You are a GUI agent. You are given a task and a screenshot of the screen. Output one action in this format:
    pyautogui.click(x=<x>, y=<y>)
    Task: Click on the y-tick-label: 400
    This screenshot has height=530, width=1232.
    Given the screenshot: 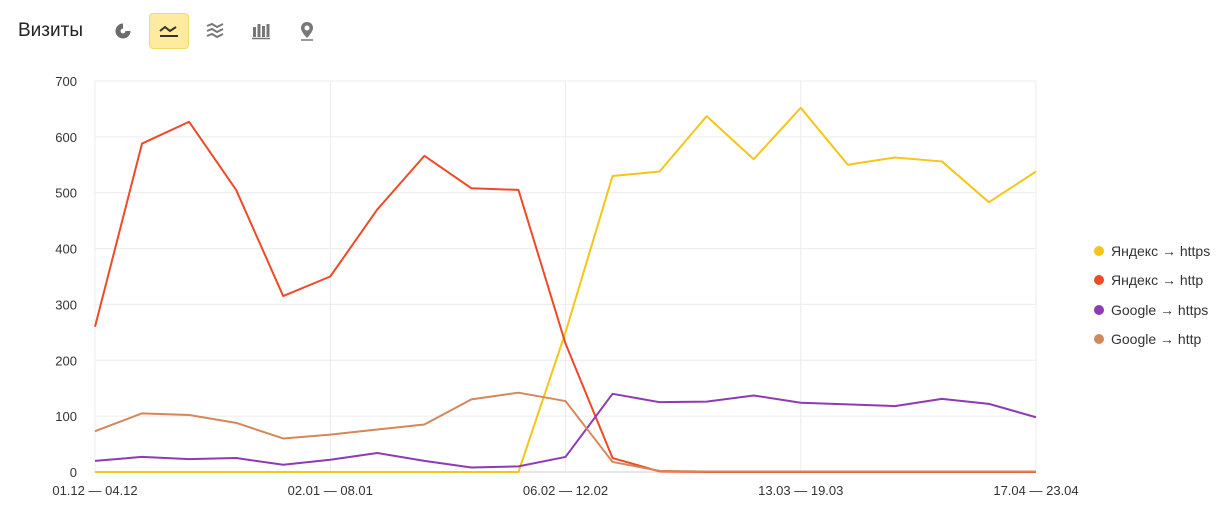 What is the action you would take?
    pyautogui.click(x=66, y=249)
    